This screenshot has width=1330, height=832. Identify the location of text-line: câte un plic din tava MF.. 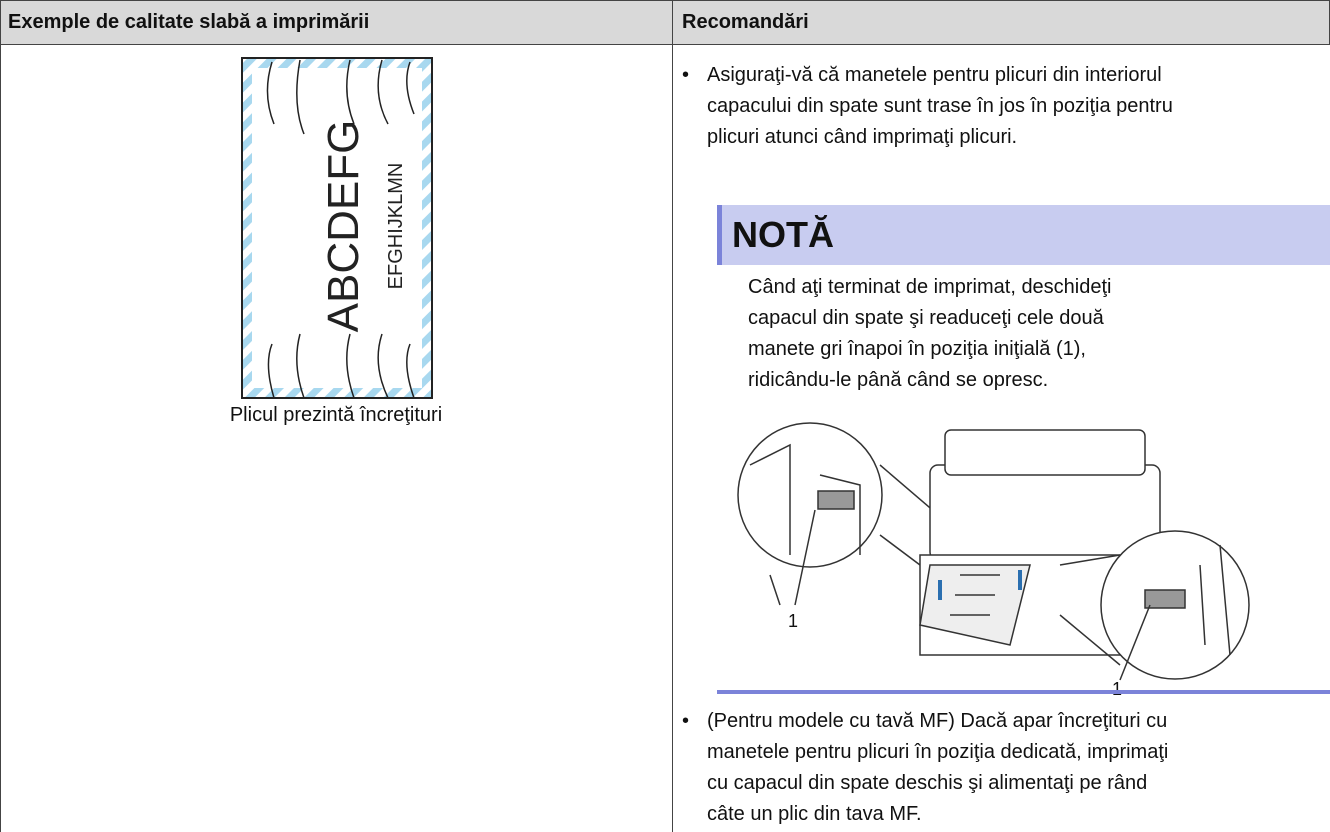
(814, 814).